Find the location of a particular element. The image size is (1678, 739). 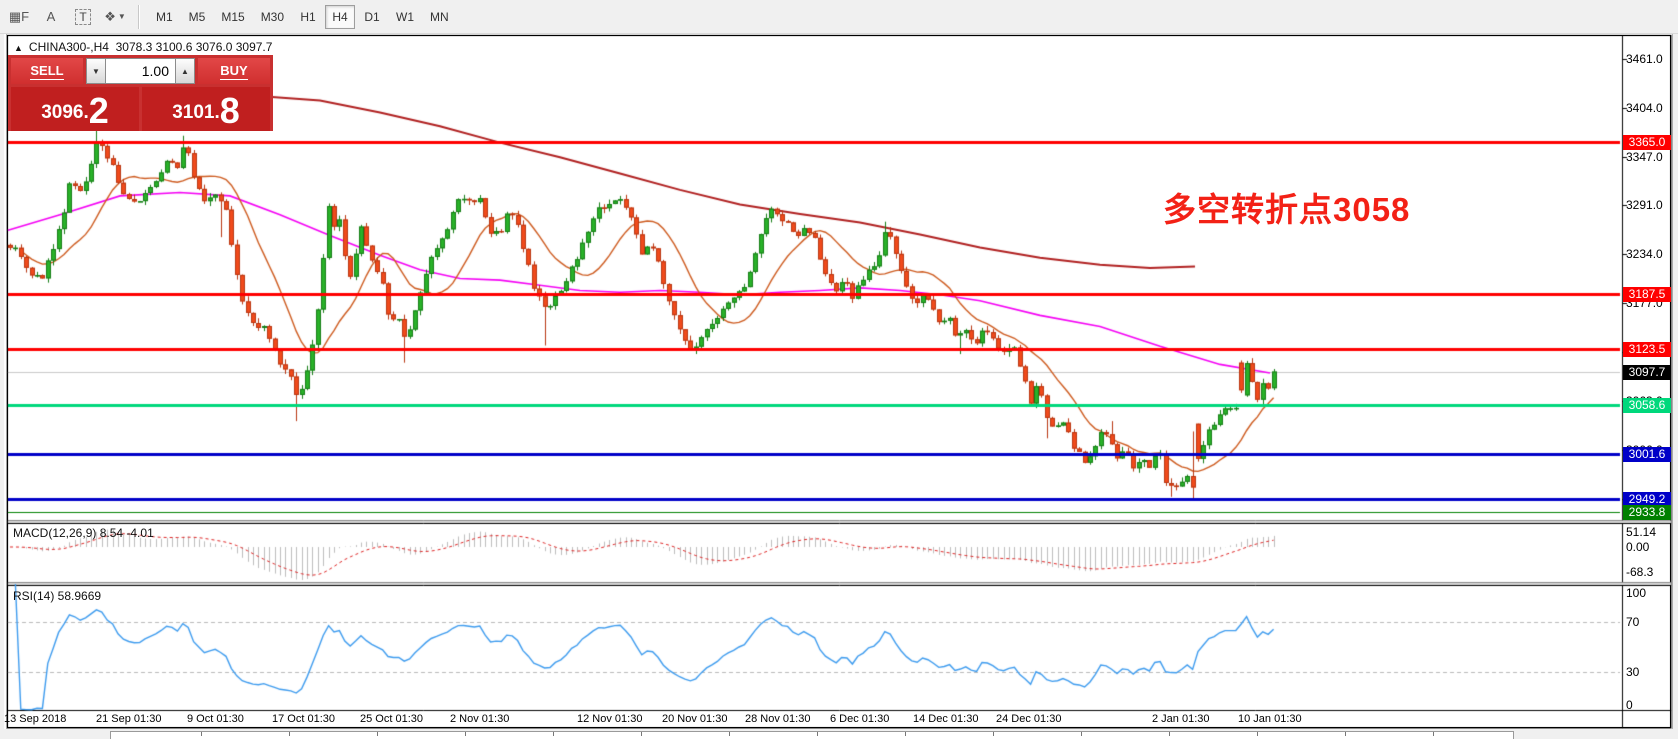

time-axis-label: 28 Nov 01:30 is located at coordinates (778, 719).